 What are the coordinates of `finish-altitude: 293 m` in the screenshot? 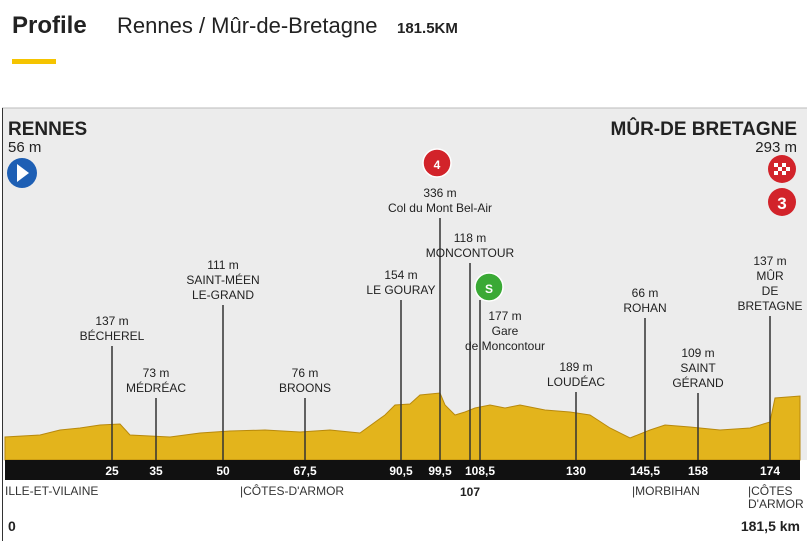 It's located at (776, 147).